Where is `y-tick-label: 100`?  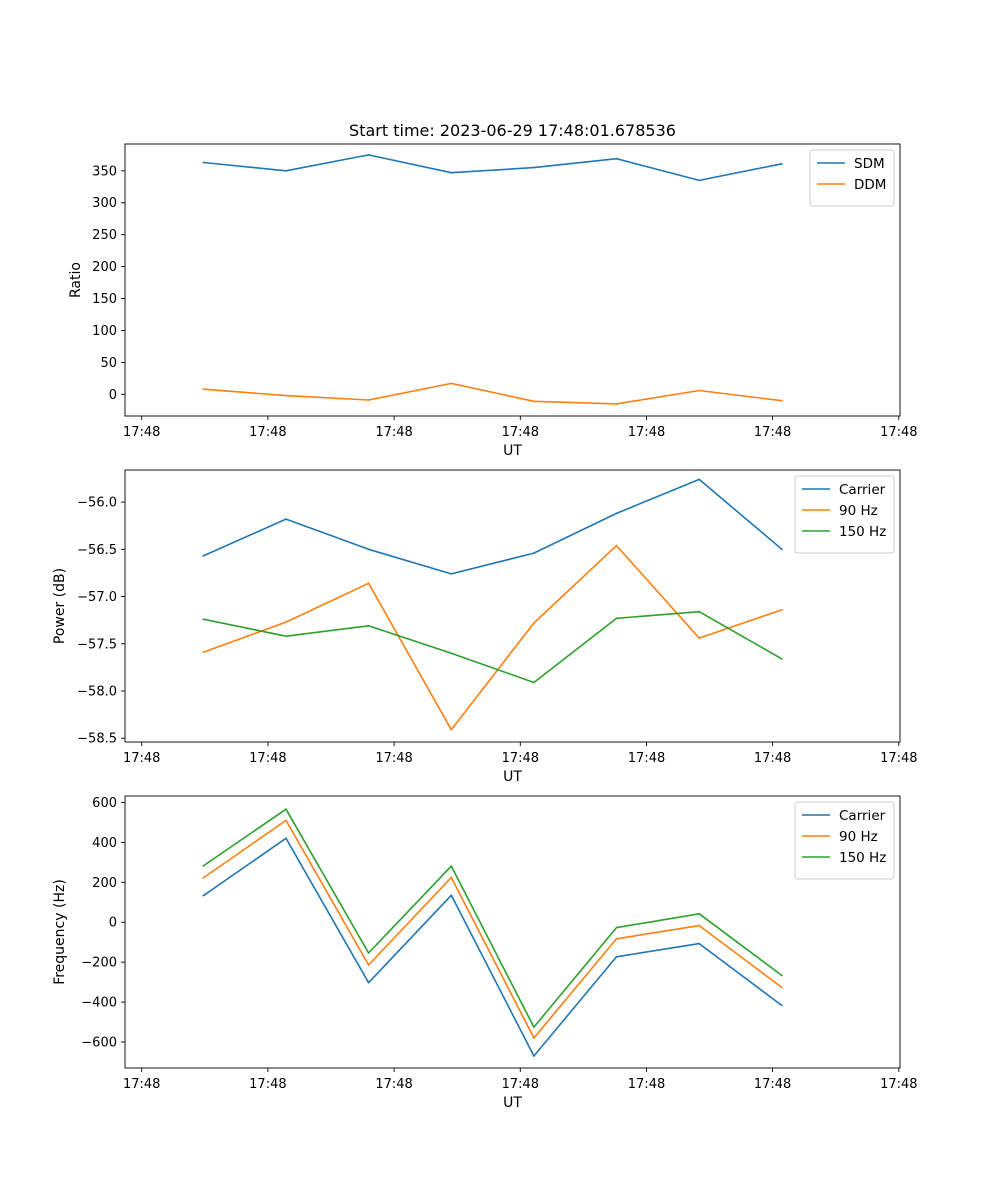
y-tick-label: 100 is located at coordinates (104, 331).